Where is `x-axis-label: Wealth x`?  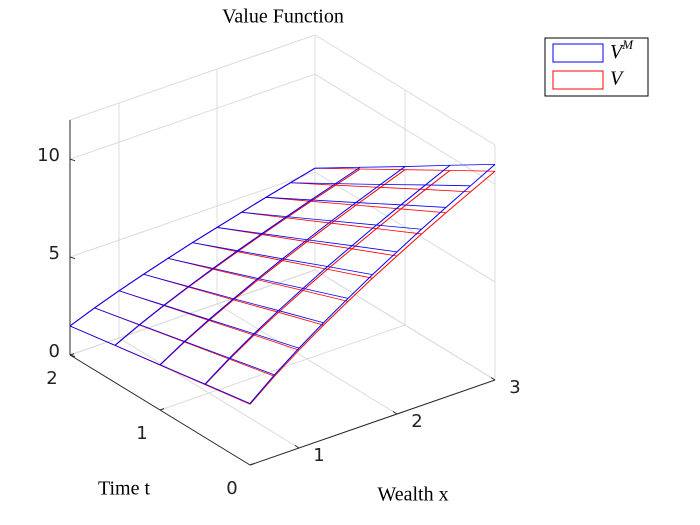
x-axis-label: Wealth x is located at coordinates (412, 495).